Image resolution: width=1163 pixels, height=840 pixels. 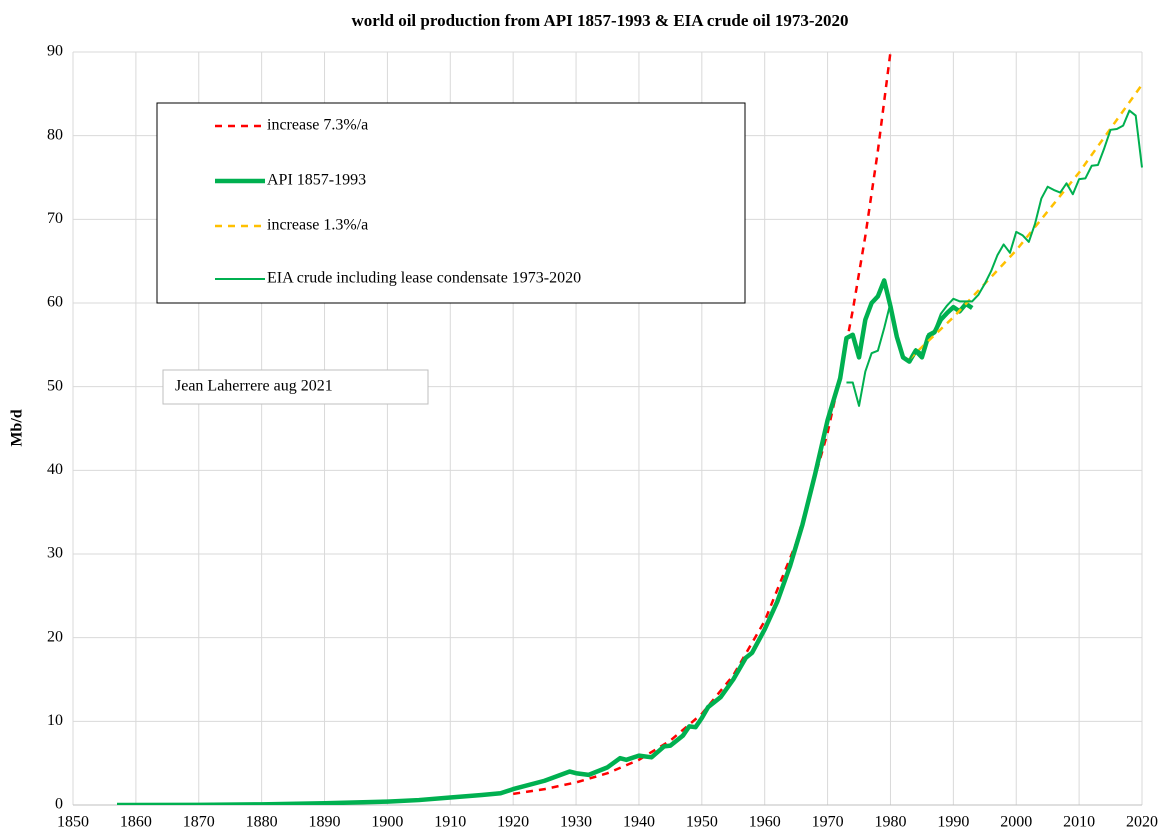 What do you see at coordinates (136, 822) in the screenshot?
I see `x-tick-label: 1860` at bounding box center [136, 822].